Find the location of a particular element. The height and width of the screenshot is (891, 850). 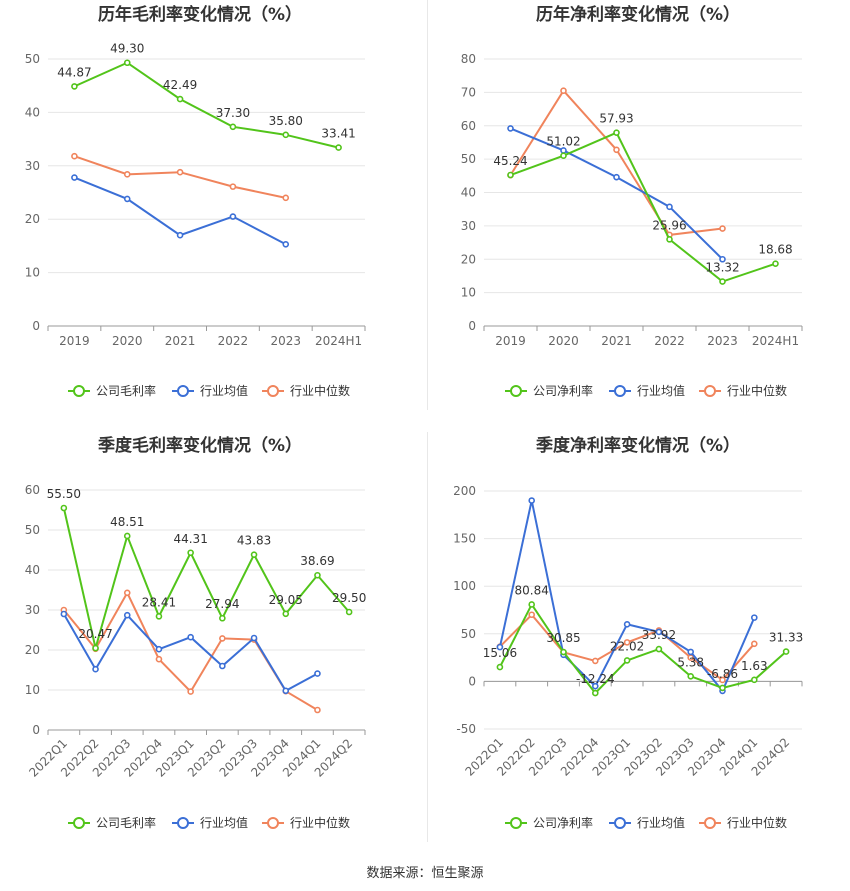

y-tick-label: 80 is located at coordinates (468, 59).